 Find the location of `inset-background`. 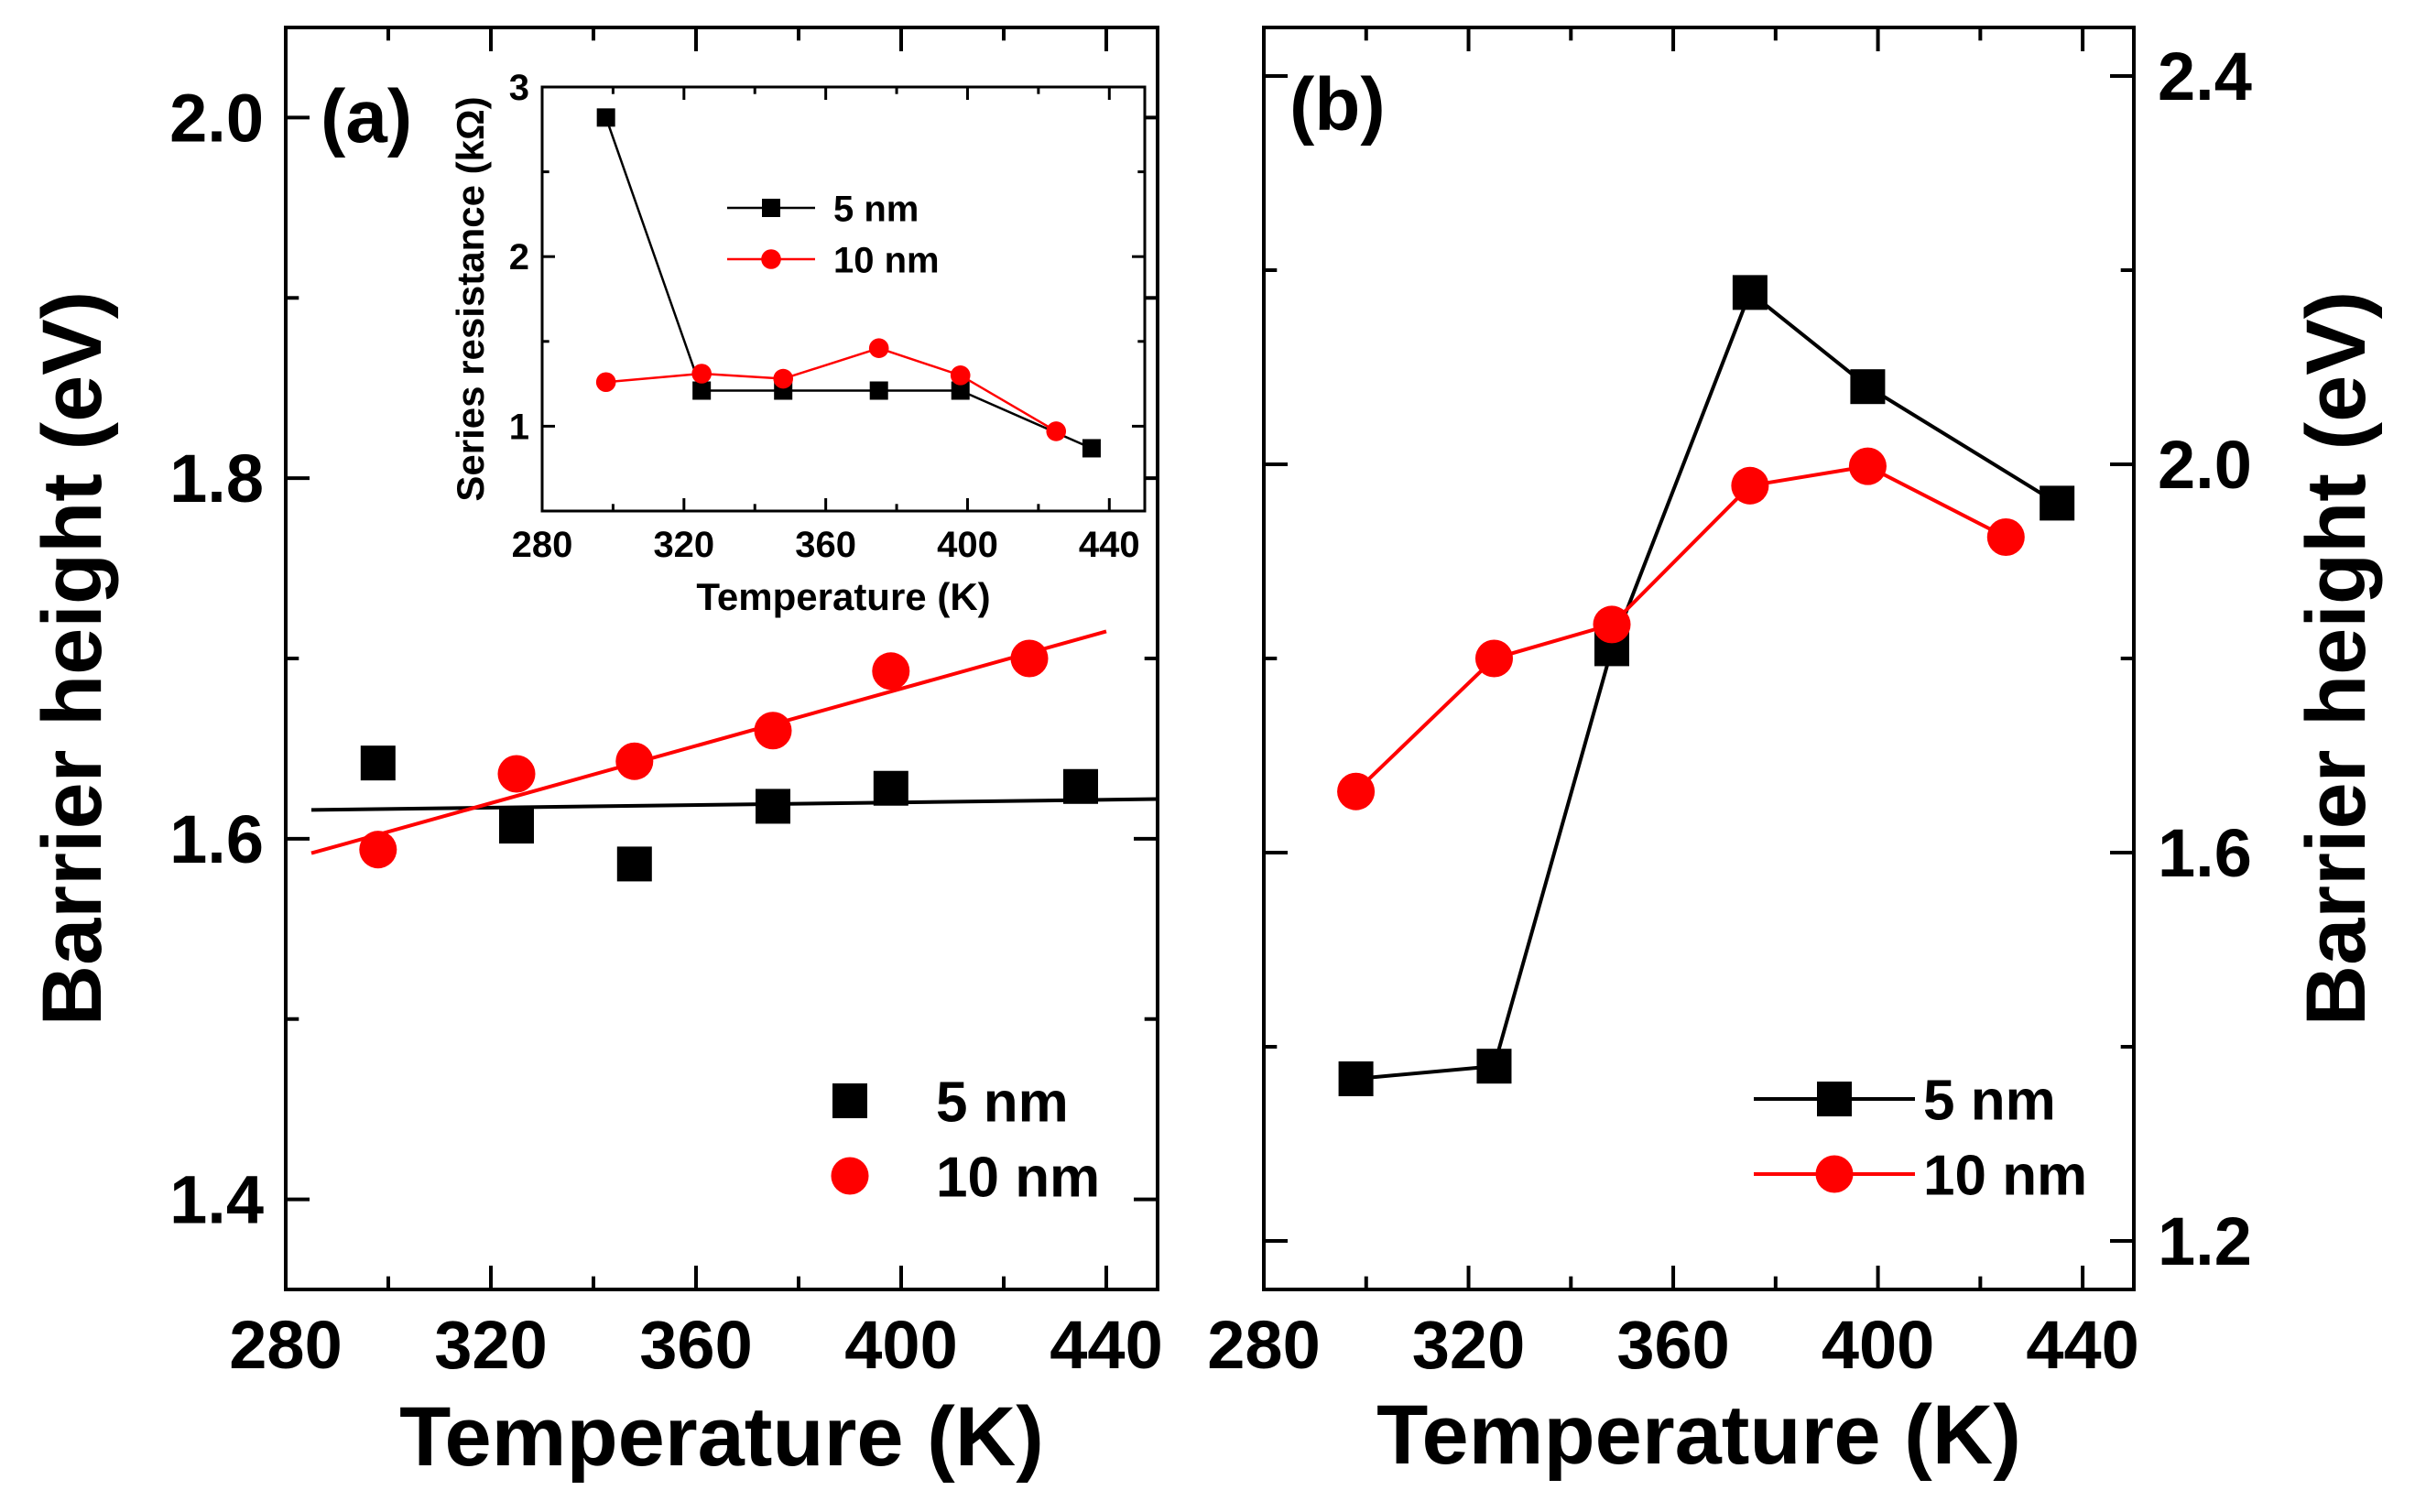

inset-background is located at coordinates (844, 299).